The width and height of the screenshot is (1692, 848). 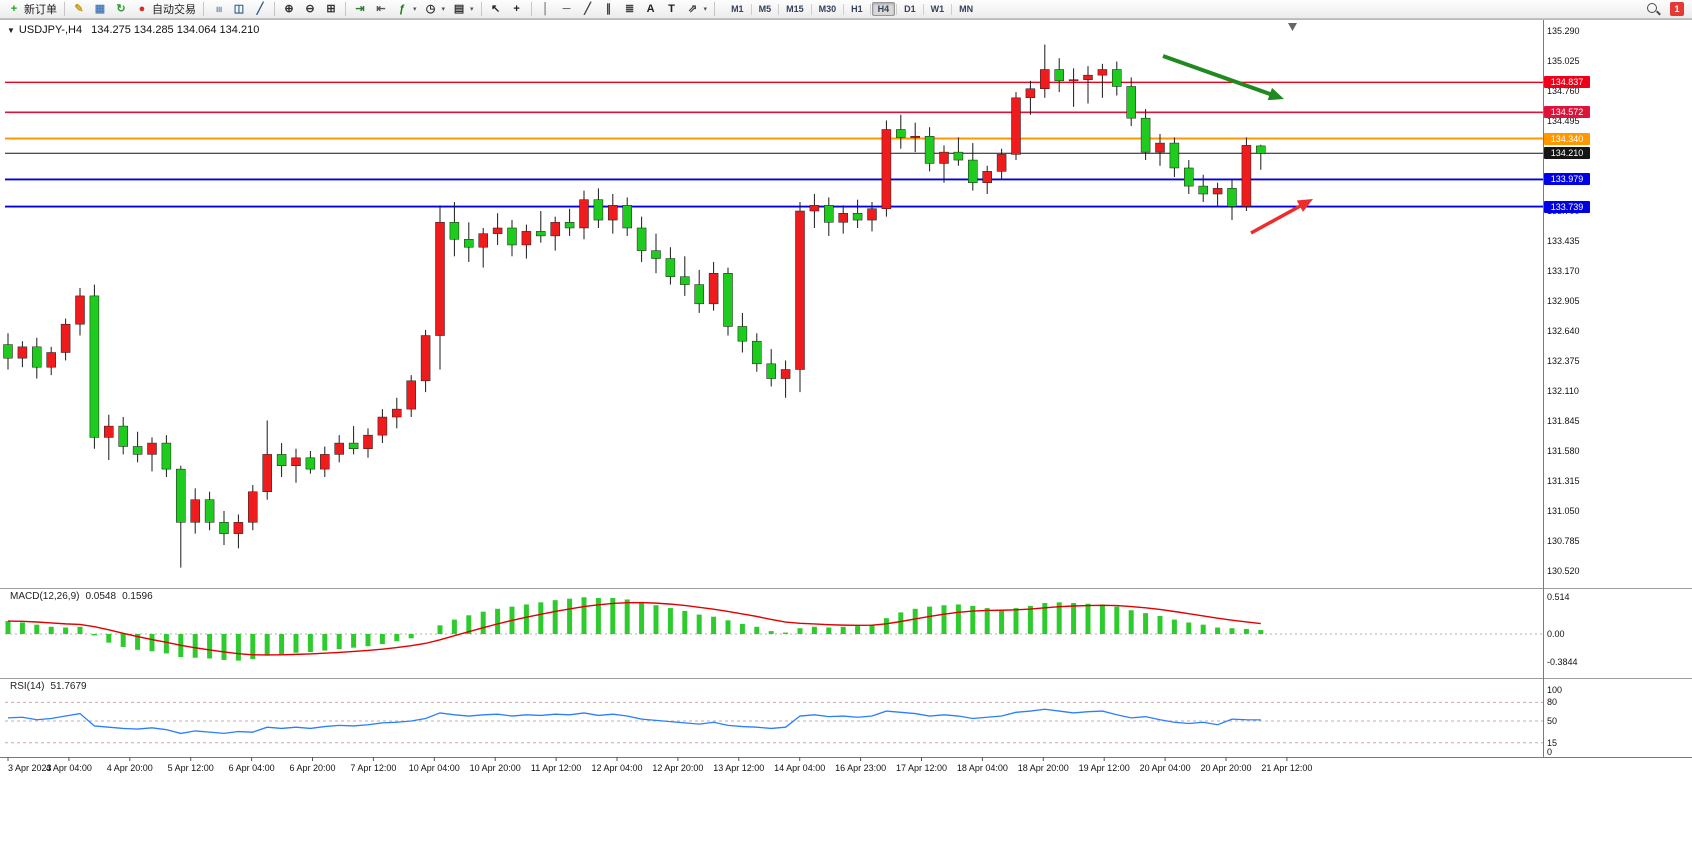 I want to click on horizontal-level-lines, so click(x=774, y=144).